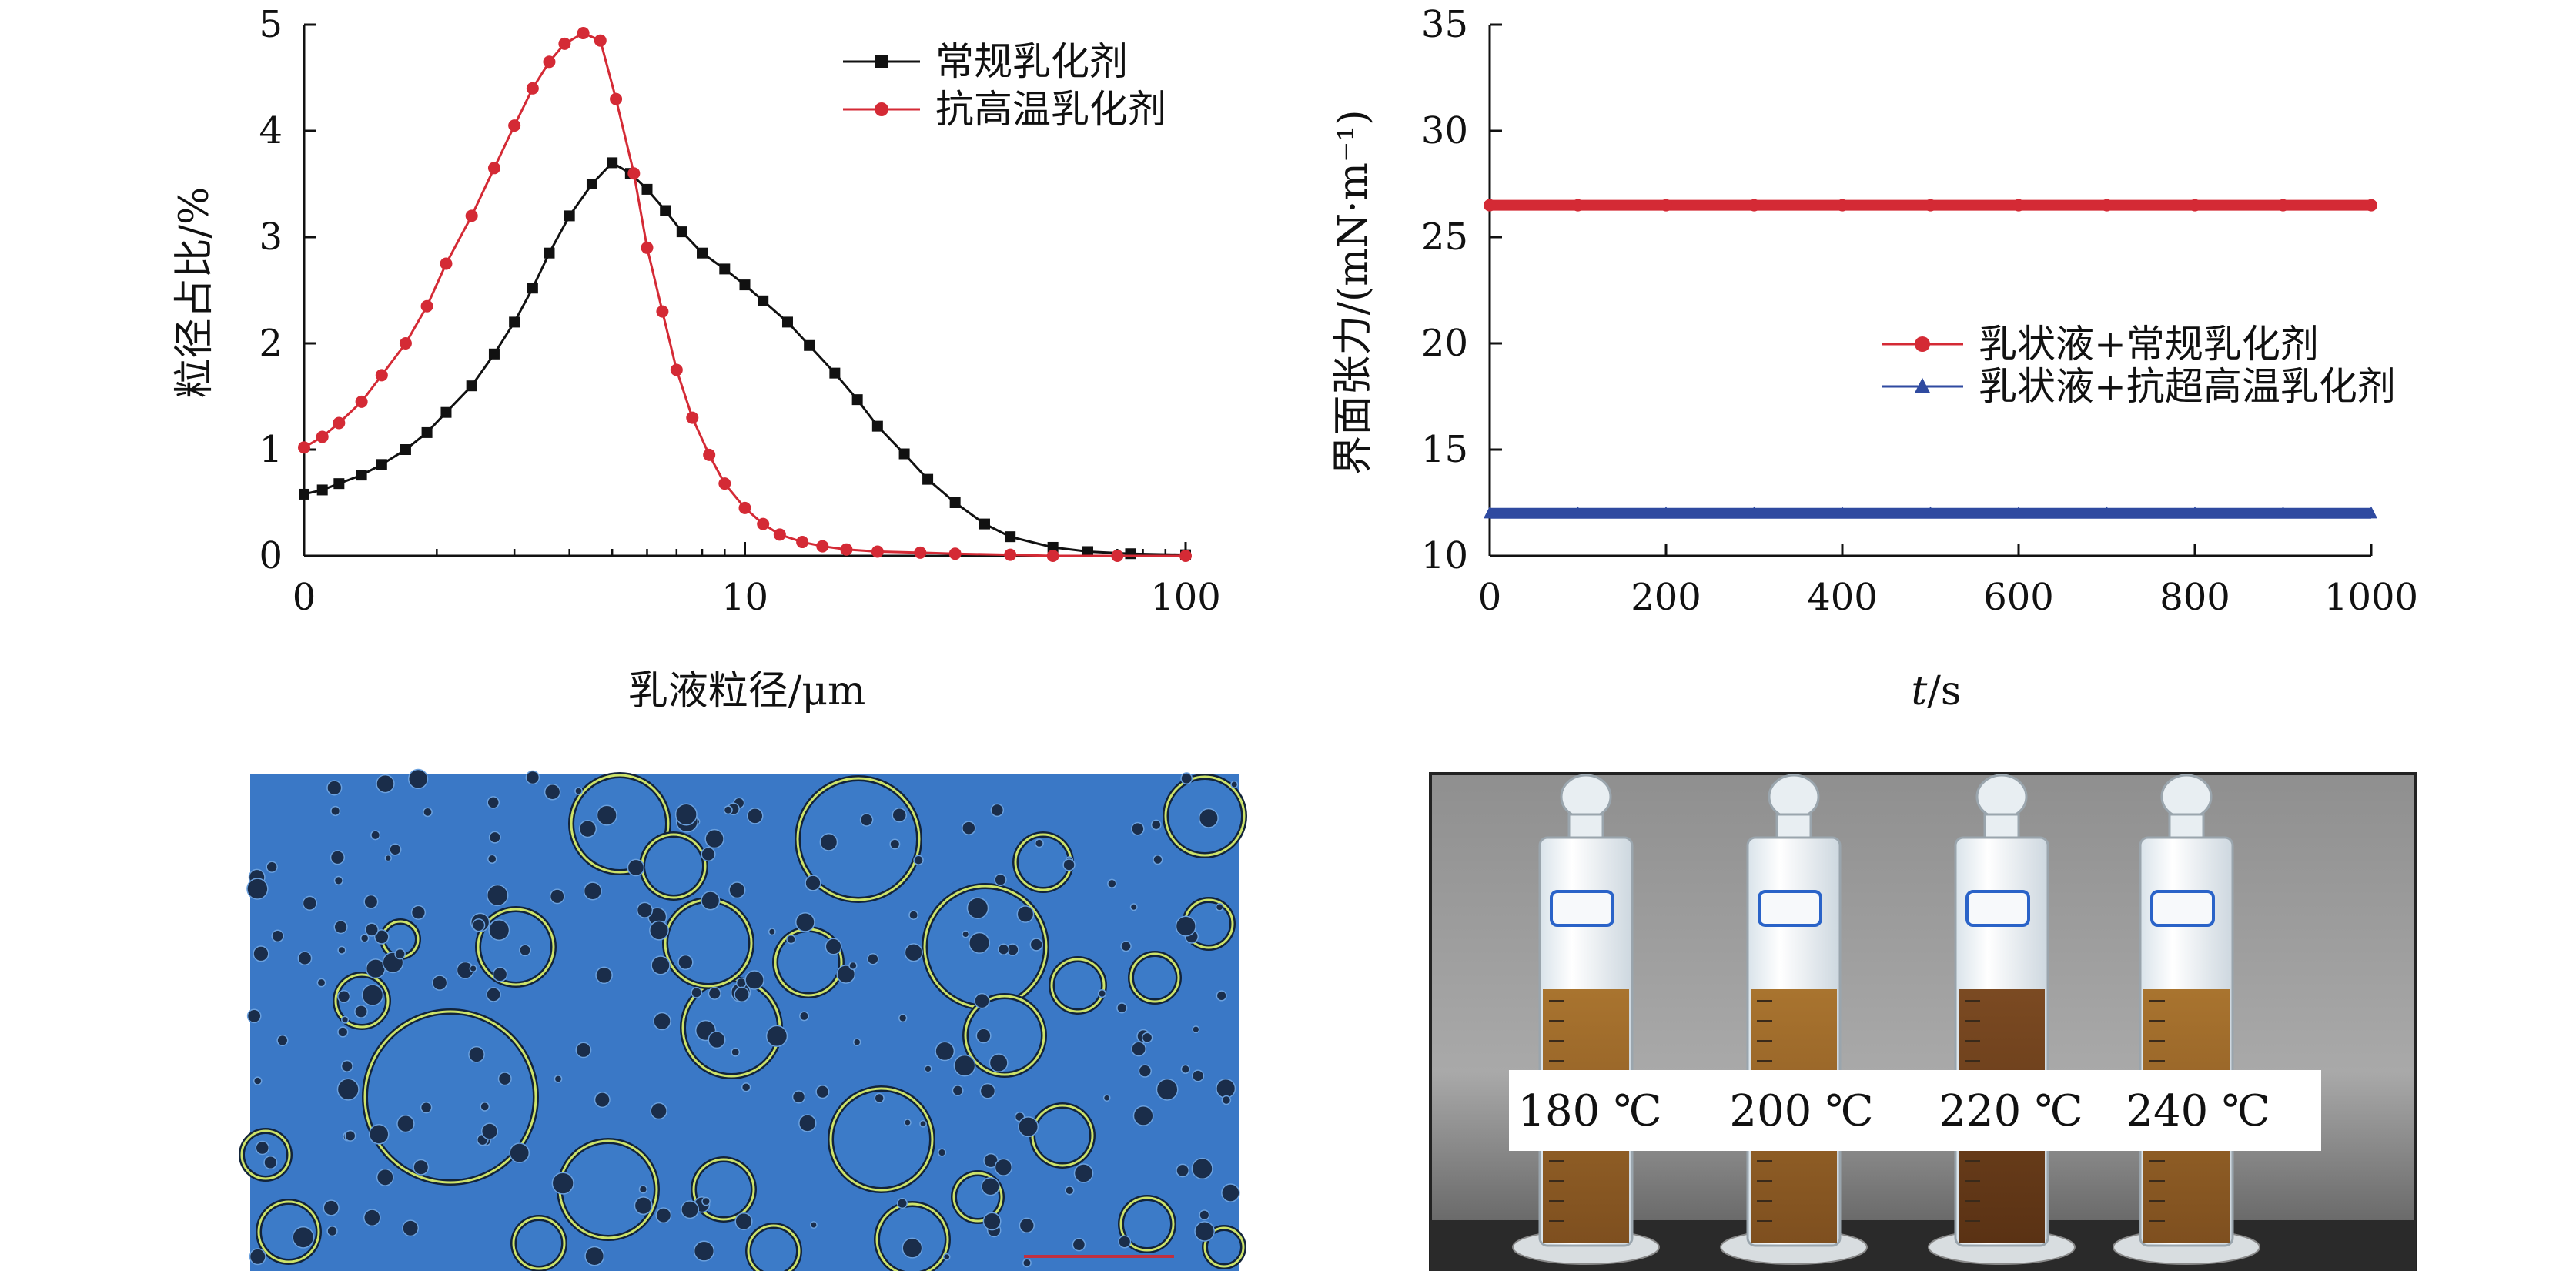  I want to click on chart2-y-tick-label: 35, so click(1445, 25).